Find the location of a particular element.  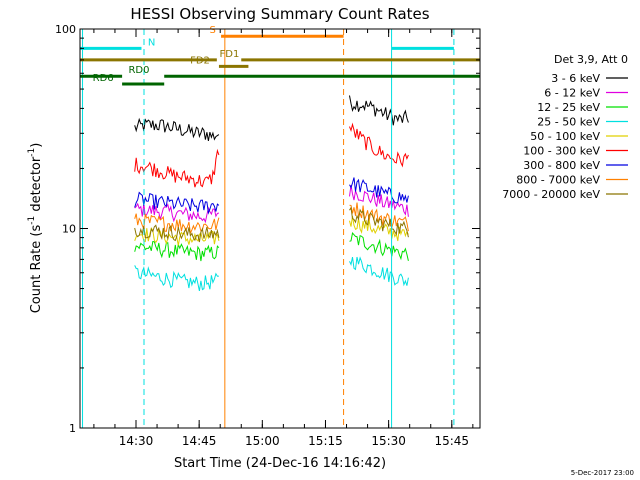

x-tick-label: 15:30 is located at coordinates (388, 441).